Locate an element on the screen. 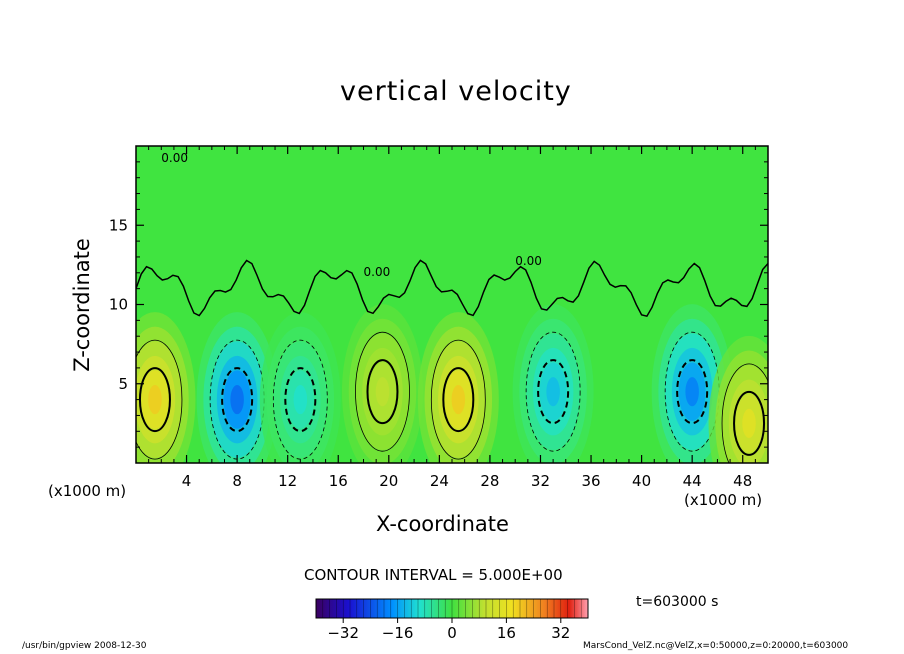 The height and width of the screenshot is (654, 904). chart-title: vertical velocity is located at coordinates (456, 91).